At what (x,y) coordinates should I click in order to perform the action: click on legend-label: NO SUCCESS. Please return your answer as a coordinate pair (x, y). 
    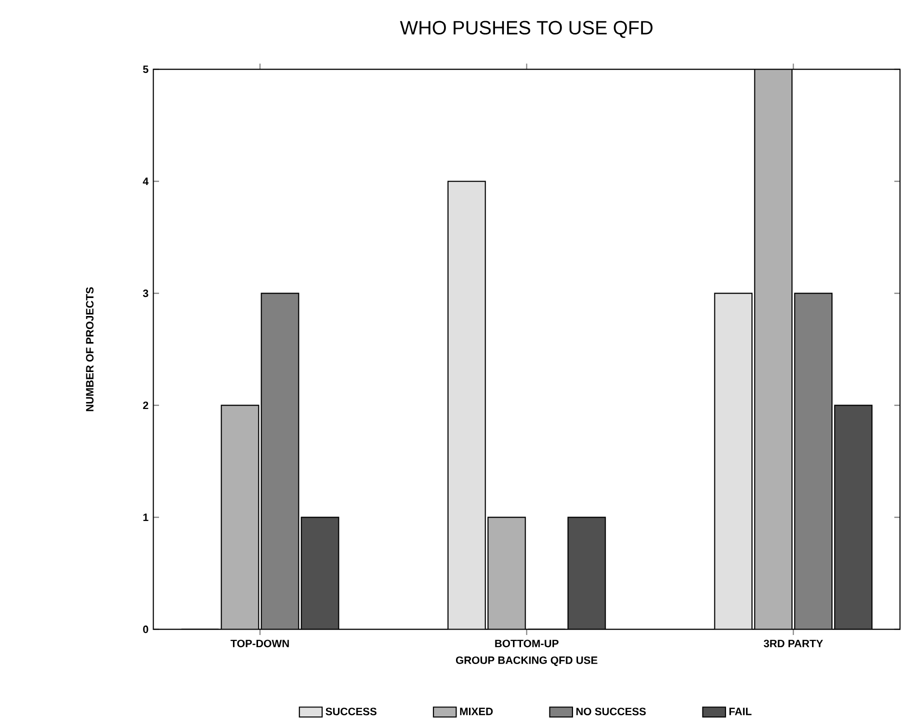
    Looking at the image, I should click on (611, 712).